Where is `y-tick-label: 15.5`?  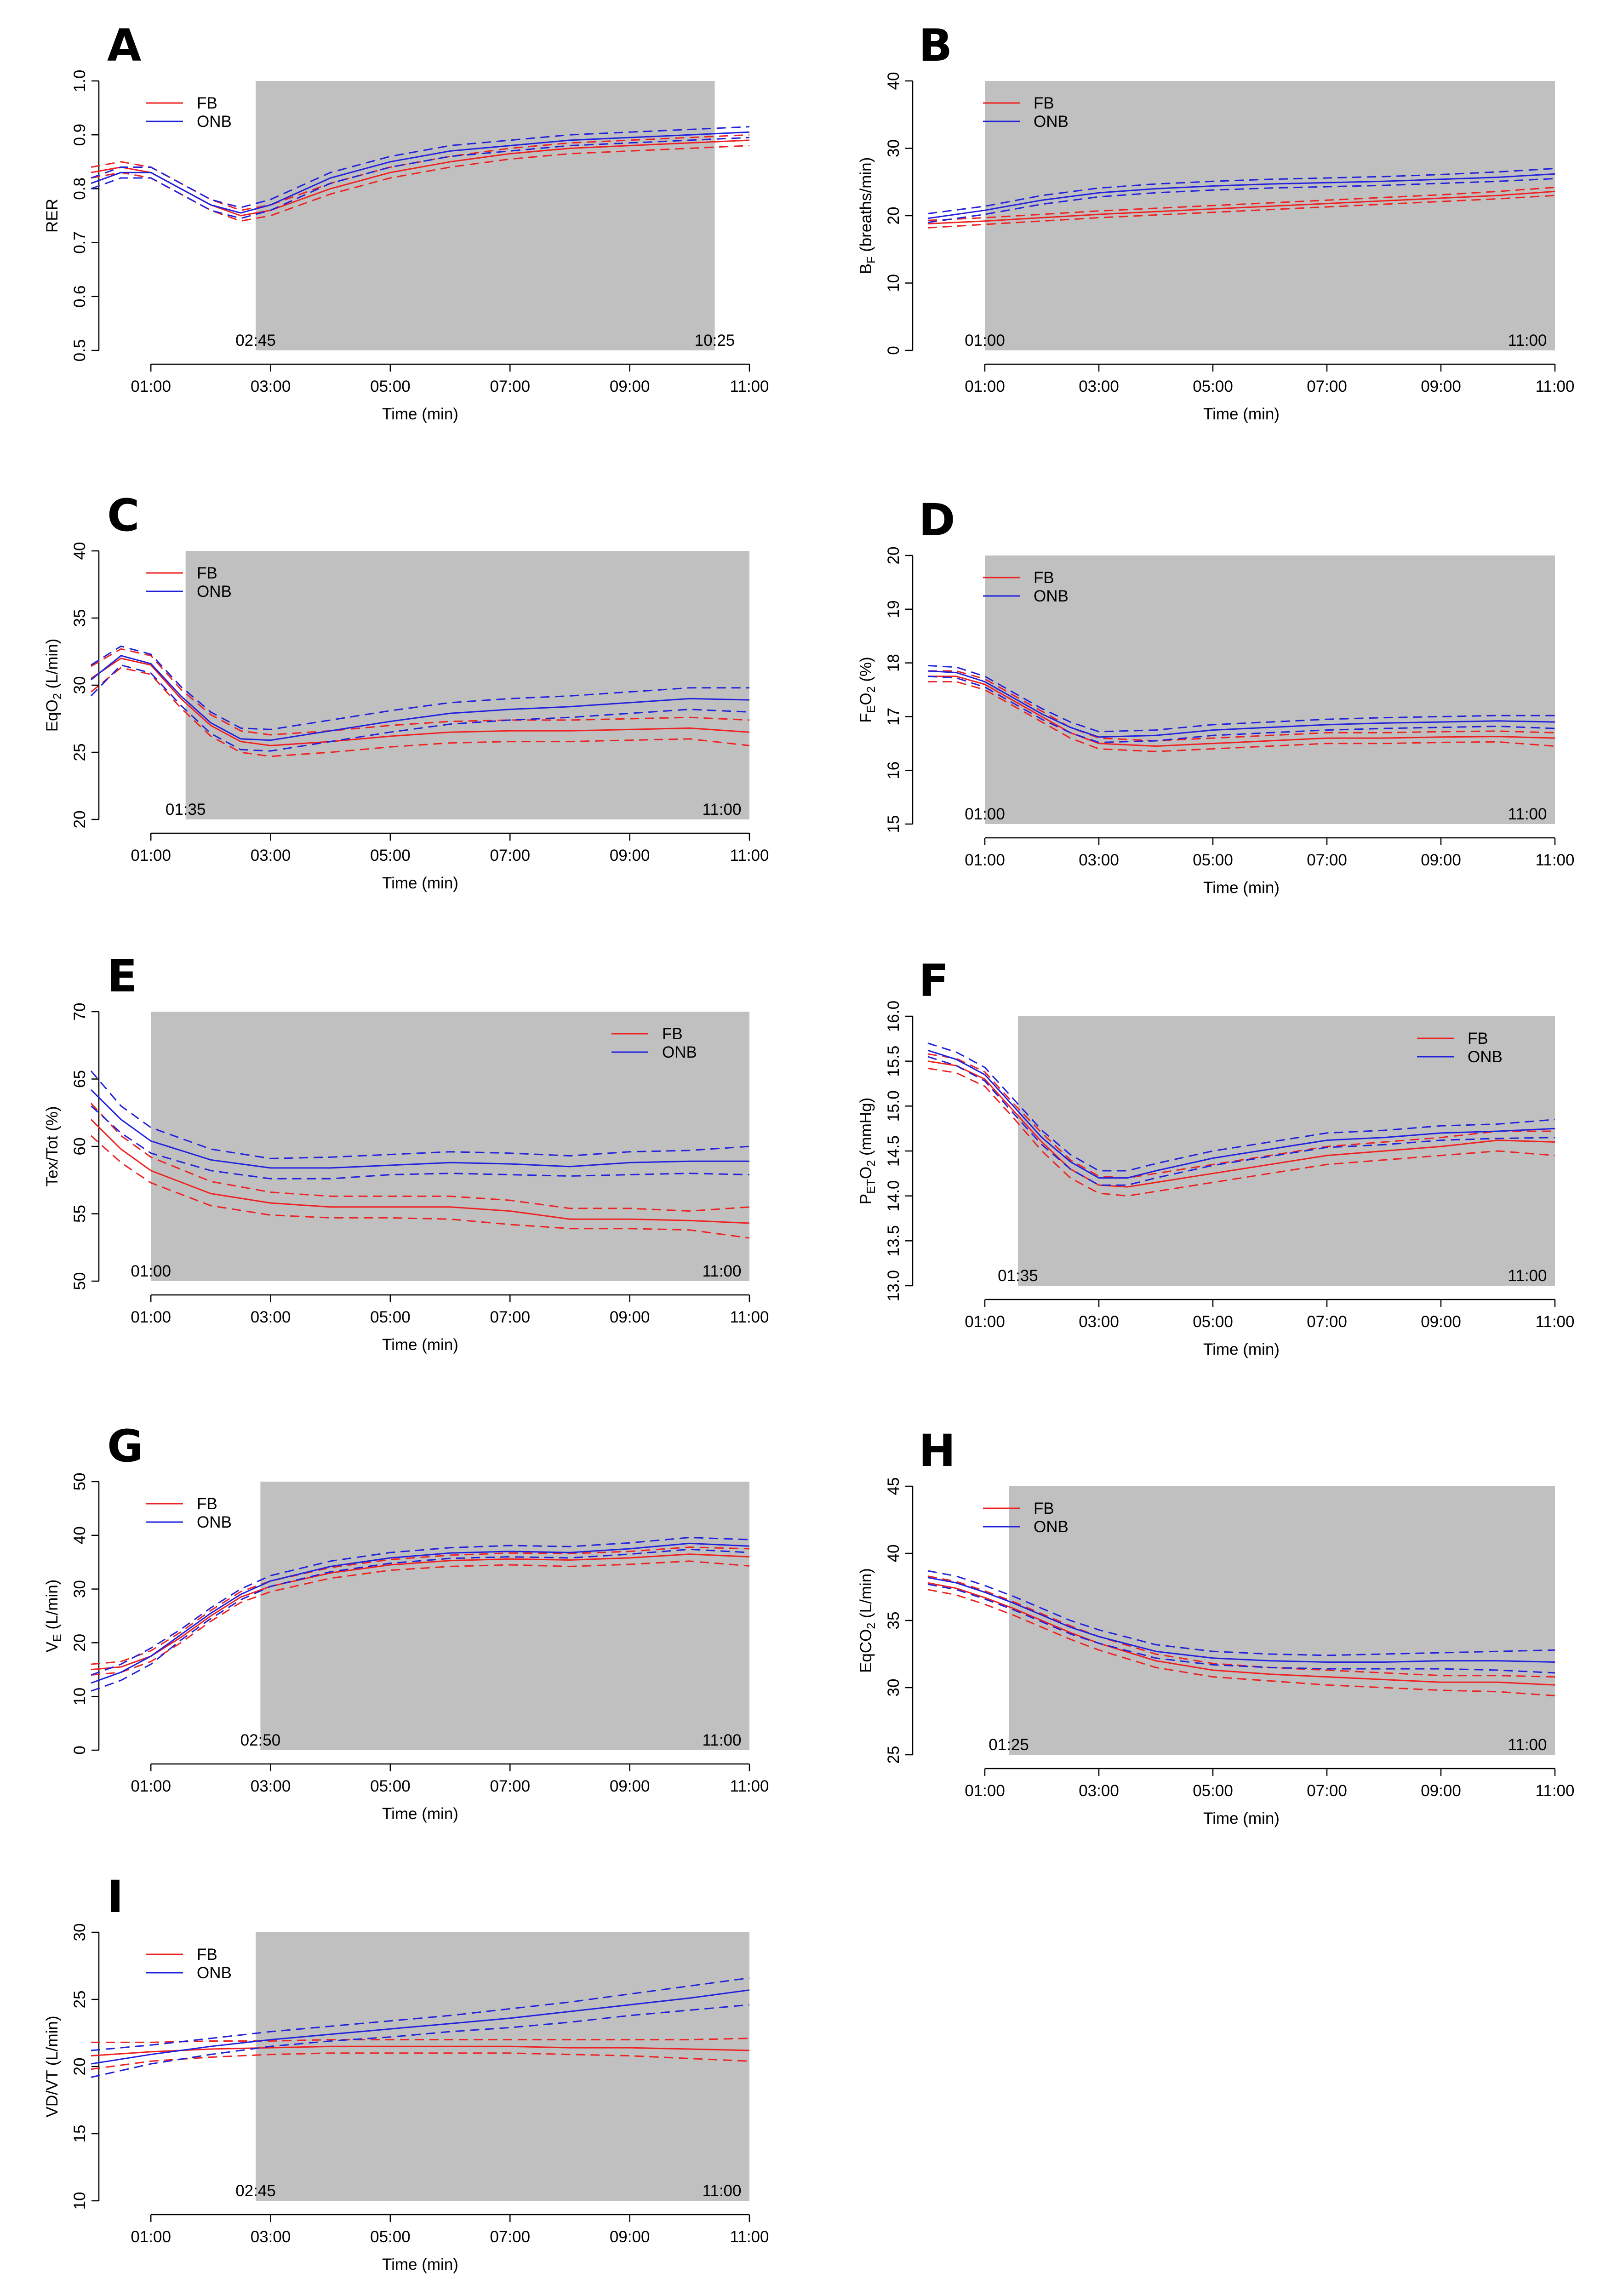 y-tick-label: 15.5 is located at coordinates (894, 1061).